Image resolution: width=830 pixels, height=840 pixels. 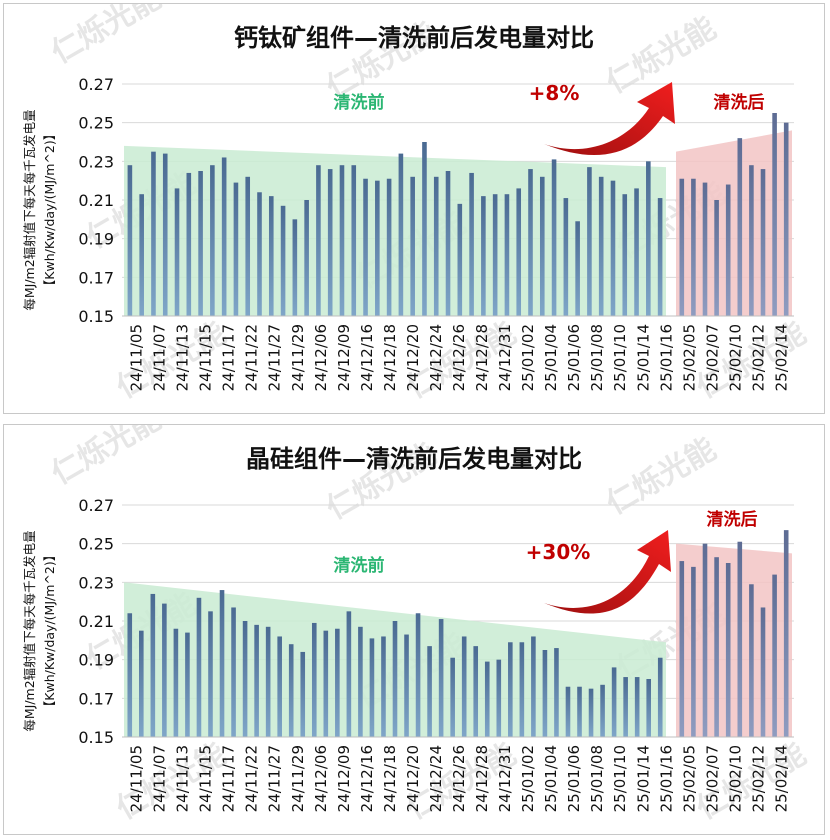 What do you see at coordinates (609, 119) in the screenshot?
I see `trend-arrow-icon` at bounding box center [609, 119].